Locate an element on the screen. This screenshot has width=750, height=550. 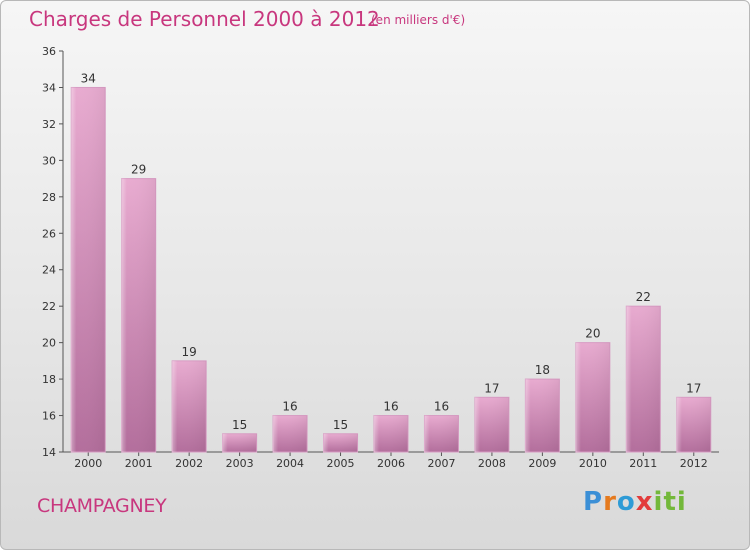
y-tick-label: 32 is located at coordinates (49, 124).